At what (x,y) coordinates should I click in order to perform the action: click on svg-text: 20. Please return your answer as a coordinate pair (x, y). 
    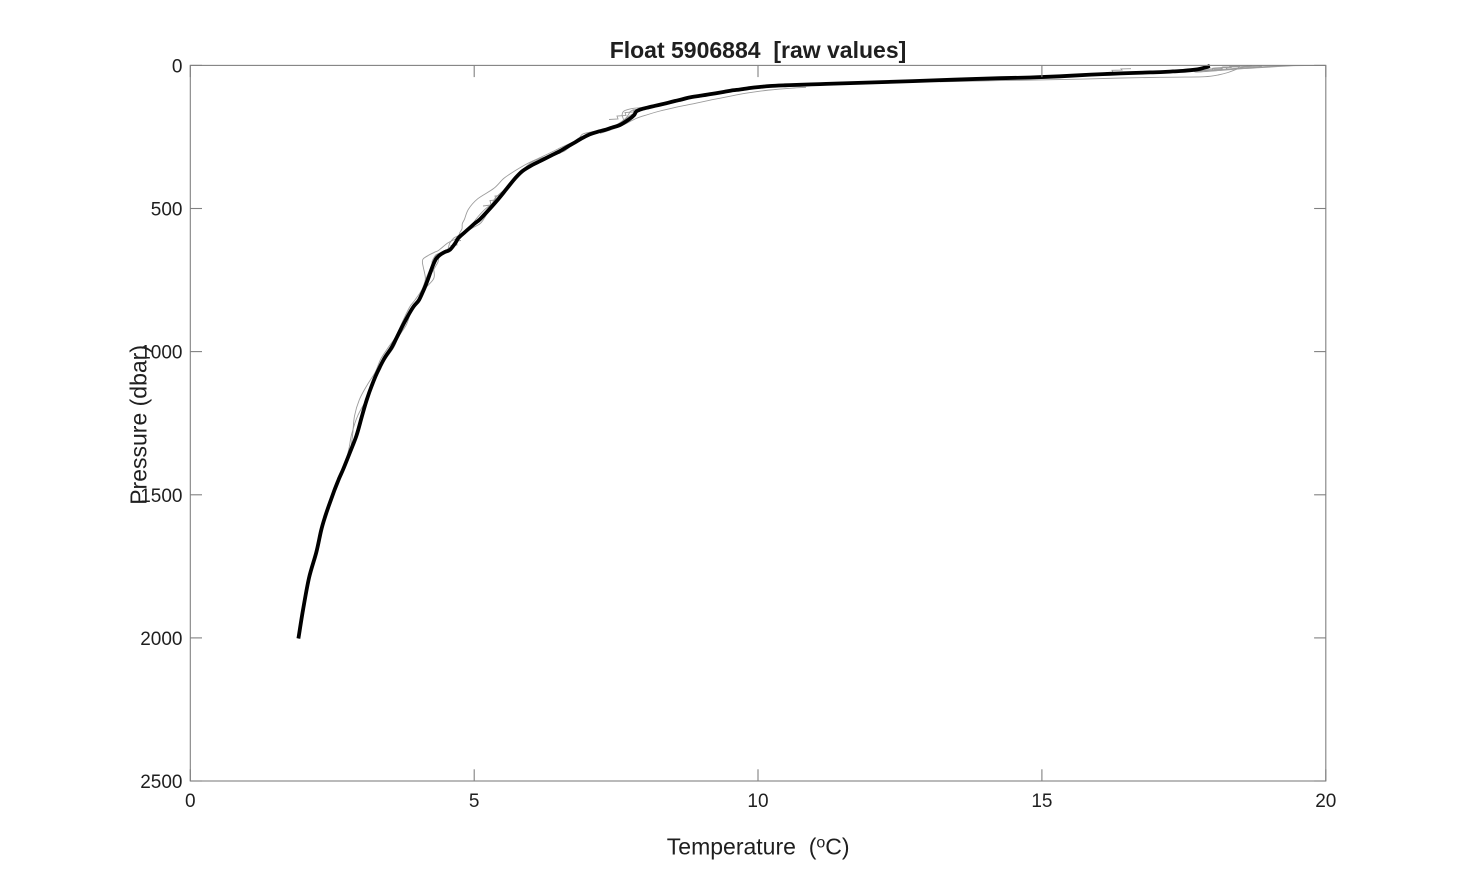
    Looking at the image, I should click on (1325, 801).